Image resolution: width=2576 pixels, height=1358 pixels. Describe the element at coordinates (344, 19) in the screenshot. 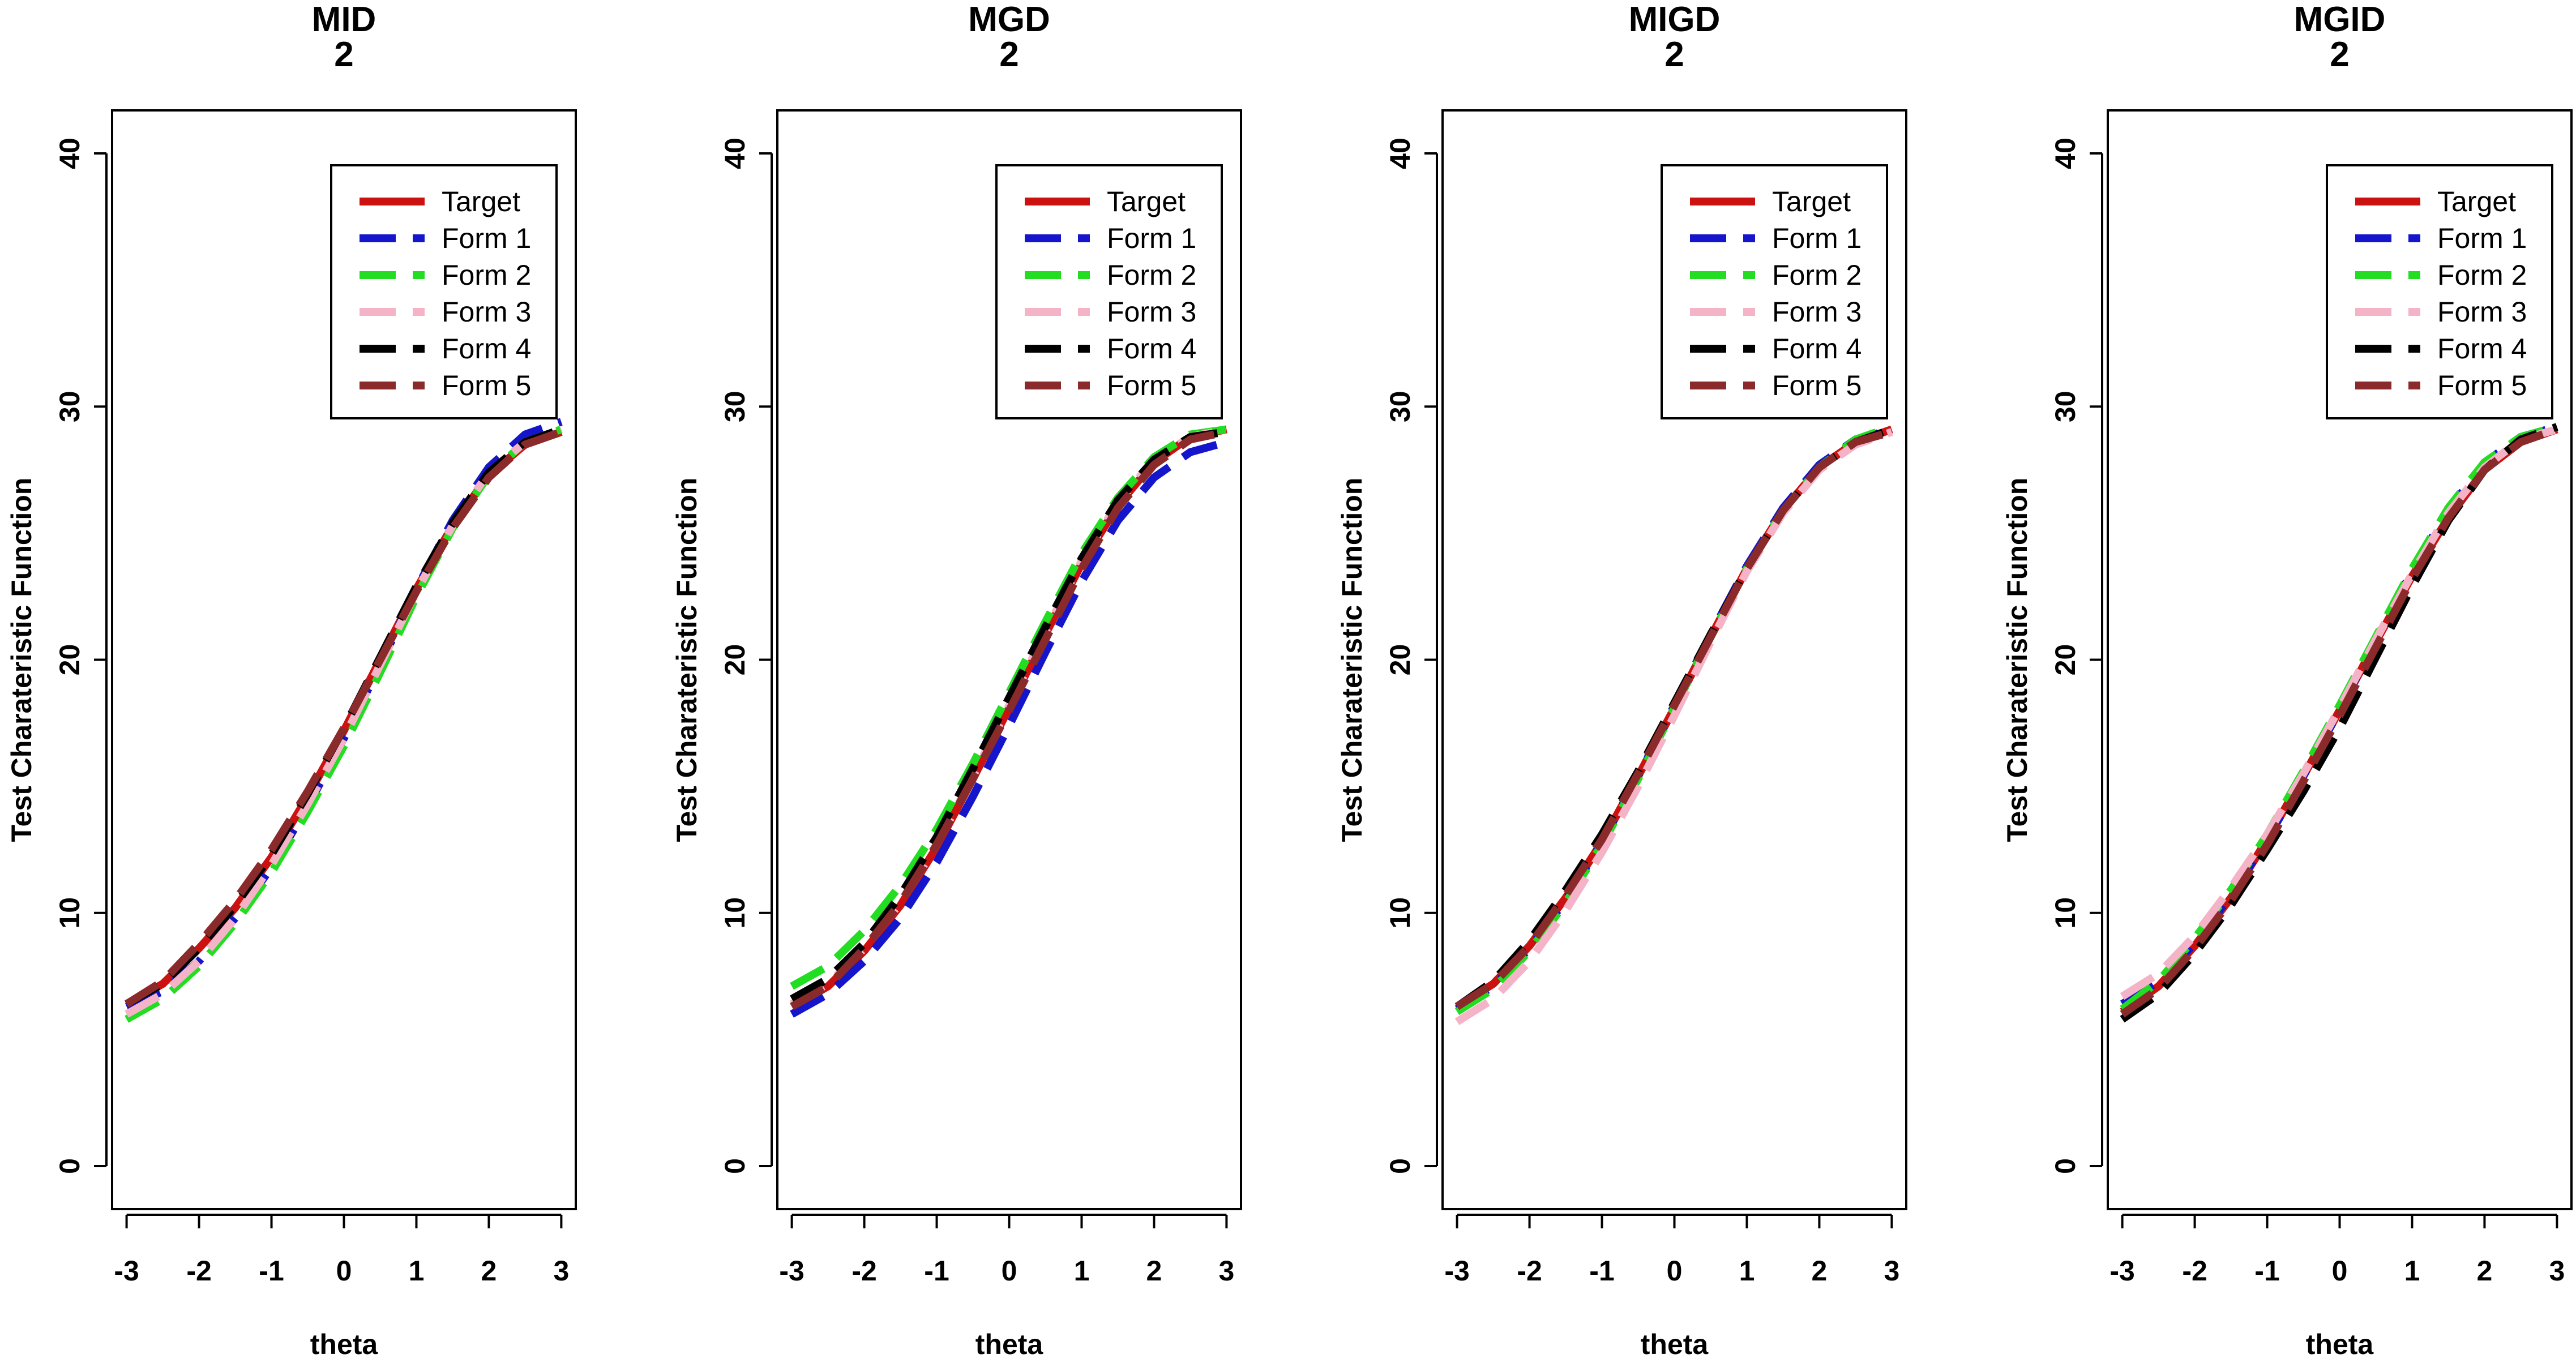

I see `chart-title: MID` at that location.